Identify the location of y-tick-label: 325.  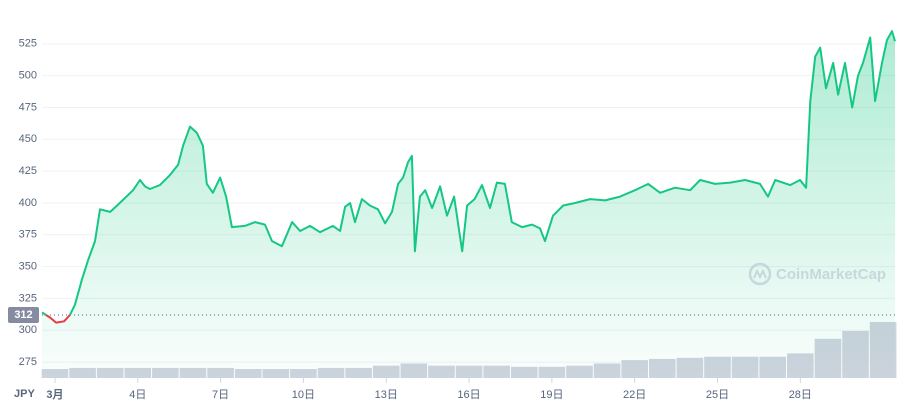
(28, 298).